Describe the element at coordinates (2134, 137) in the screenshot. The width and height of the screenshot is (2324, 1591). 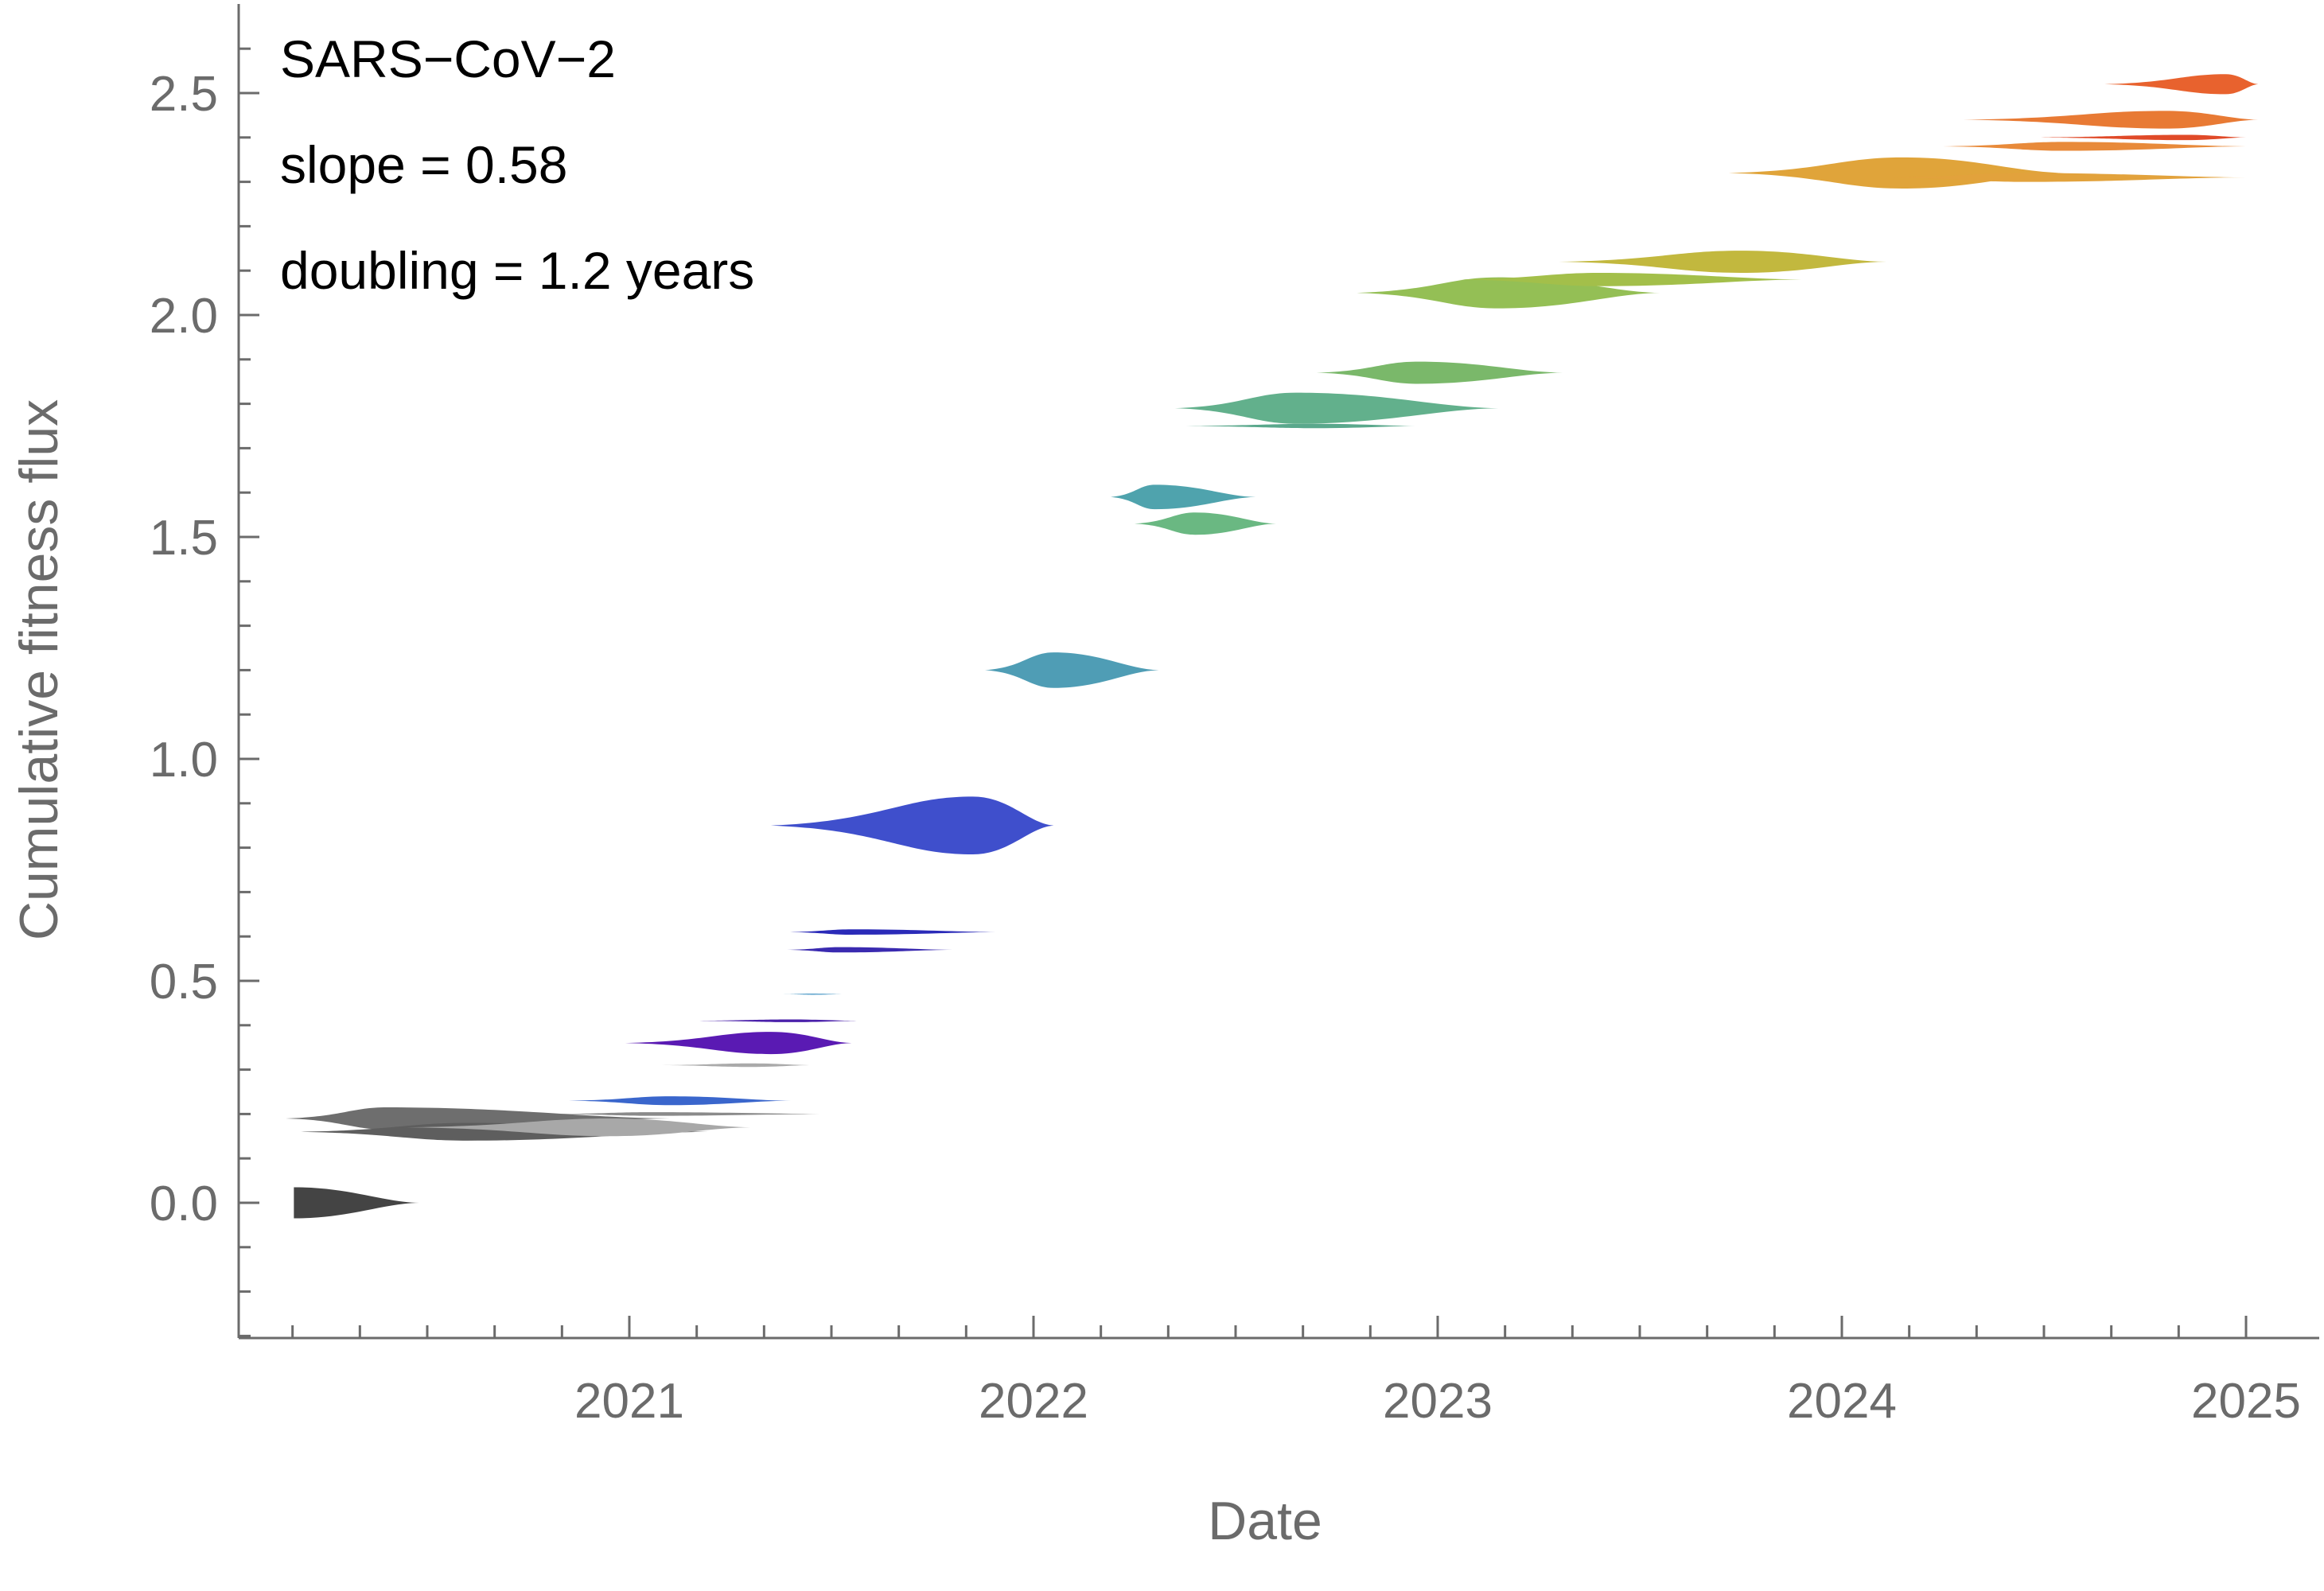
I see `clade-27-shape` at that location.